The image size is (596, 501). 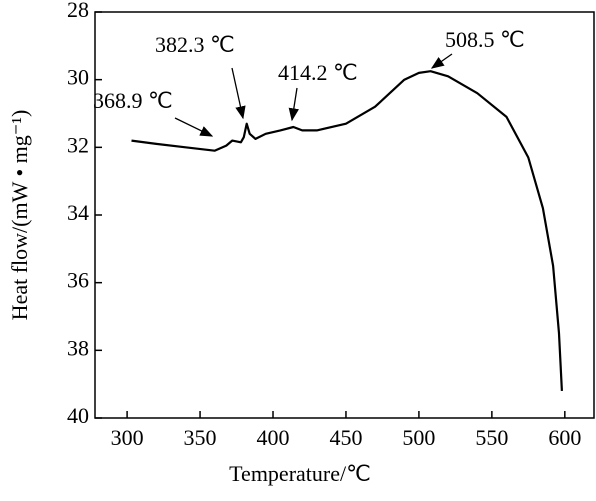 What do you see at coordinates (78, 347) in the screenshot?
I see `y-tick-label: 38` at bounding box center [78, 347].